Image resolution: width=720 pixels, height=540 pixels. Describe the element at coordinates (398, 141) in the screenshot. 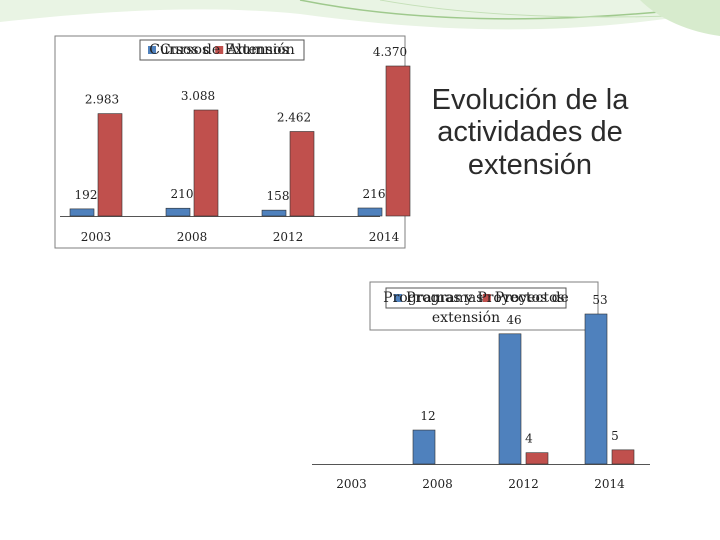

I see `bar-alumnos-2014` at that location.